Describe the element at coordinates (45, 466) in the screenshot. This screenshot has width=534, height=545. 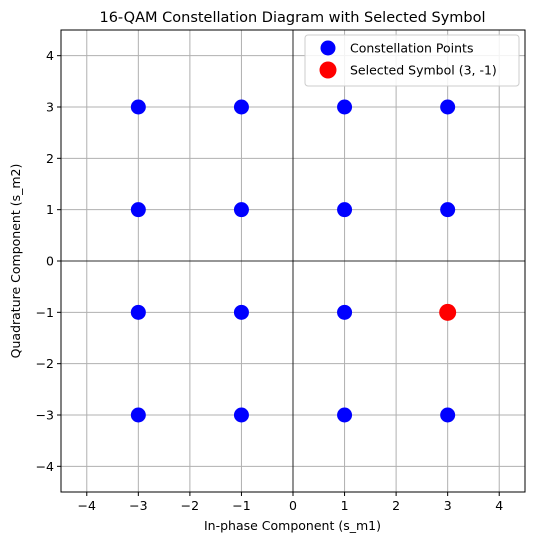
I see `y-tick-label: −4` at that location.